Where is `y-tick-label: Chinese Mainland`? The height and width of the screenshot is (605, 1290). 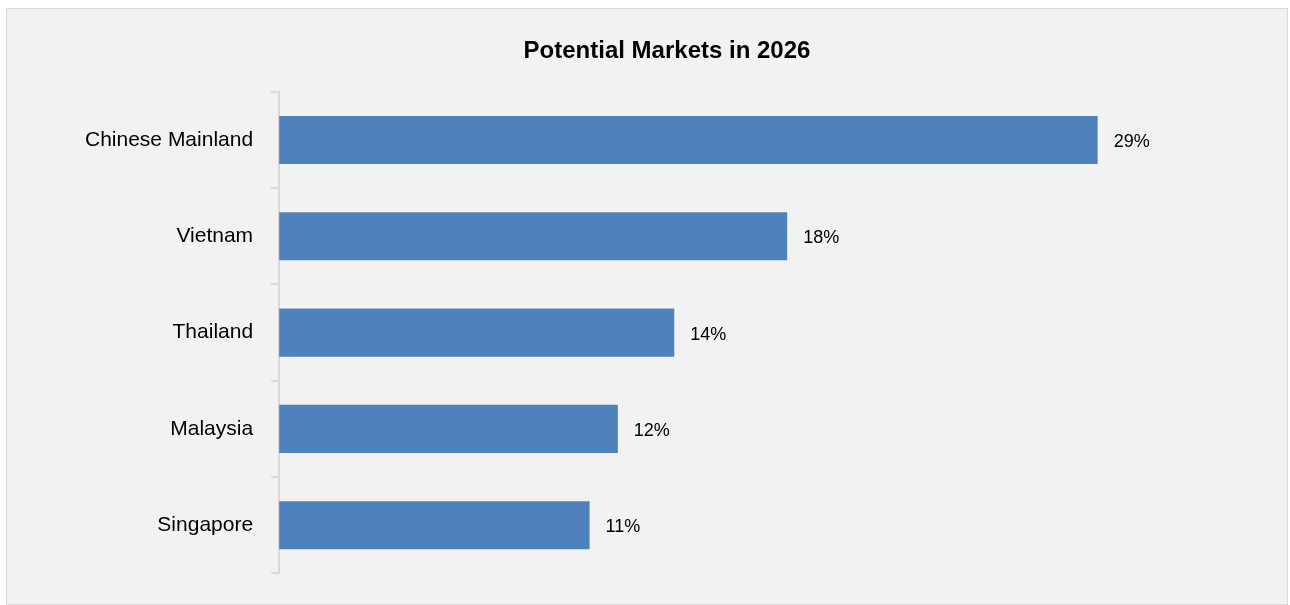
y-tick-label: Chinese Mainland is located at coordinates (169, 138).